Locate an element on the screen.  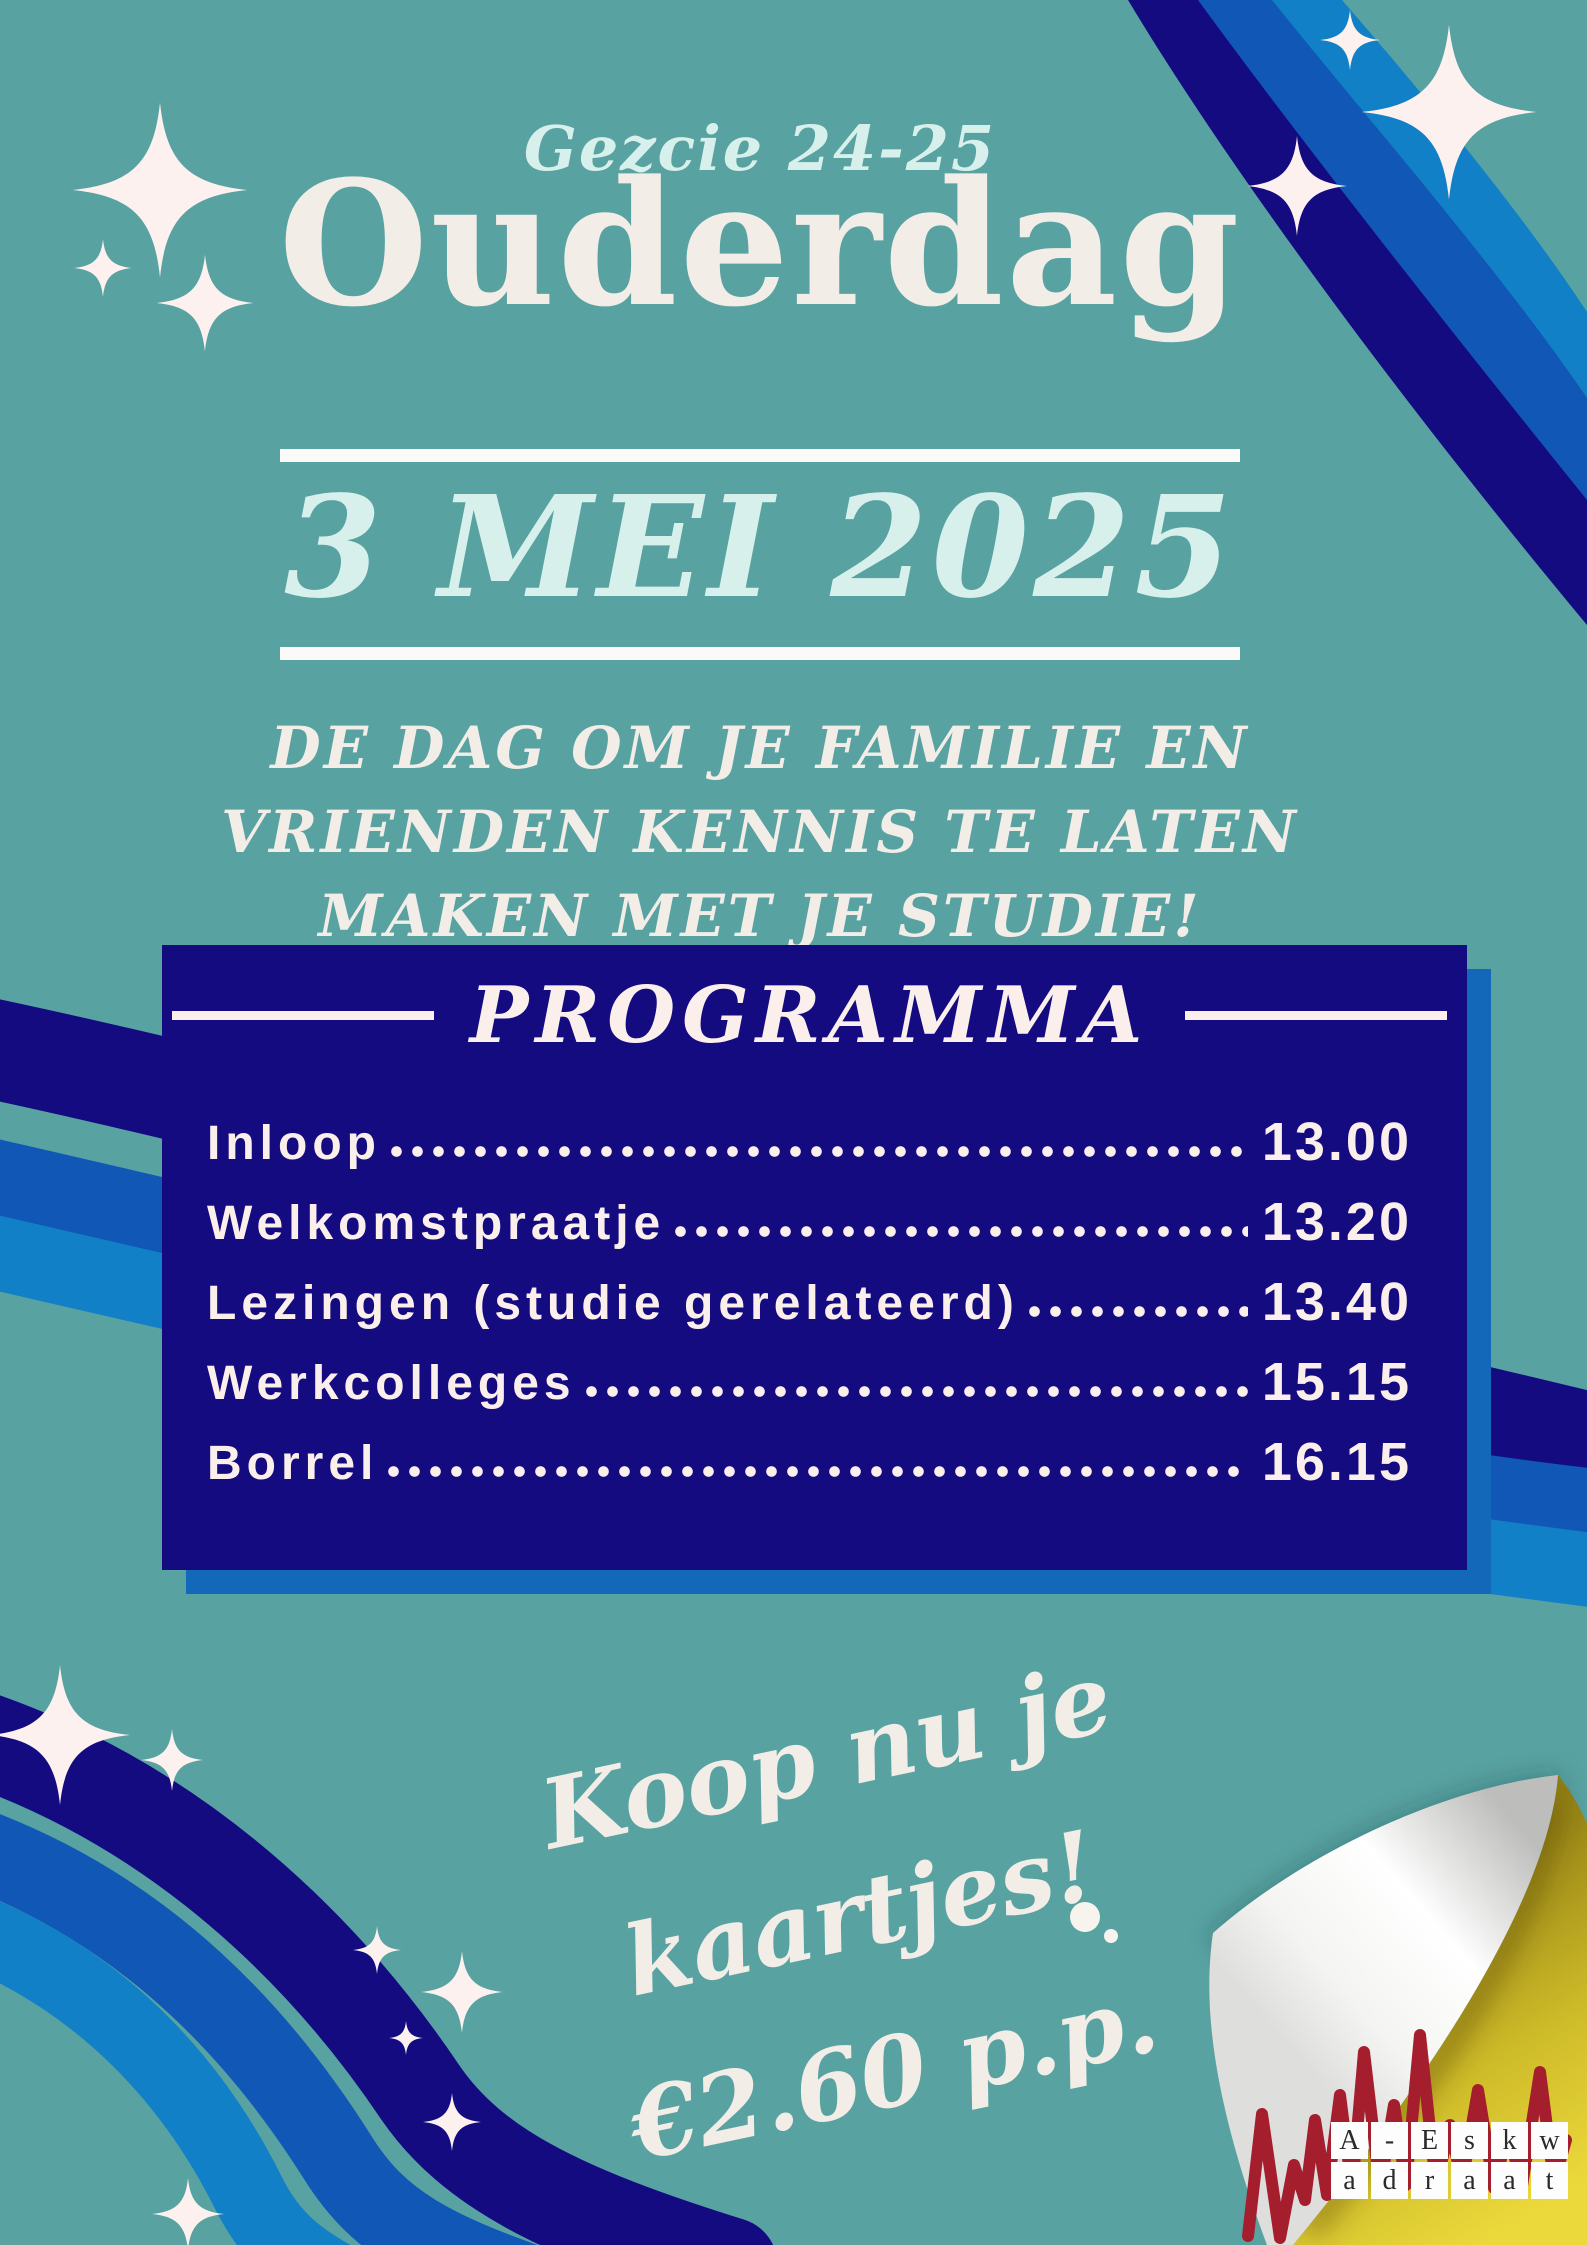
programma-heading-row: PROGRAMMA is located at coordinates (809, 1015).